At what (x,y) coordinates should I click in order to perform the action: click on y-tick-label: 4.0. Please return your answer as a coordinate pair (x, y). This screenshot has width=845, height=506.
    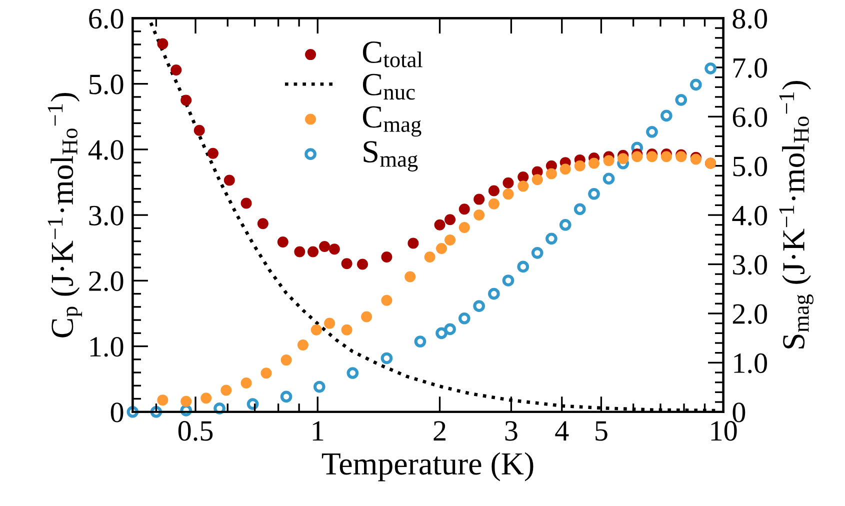
    Looking at the image, I should click on (106, 150).